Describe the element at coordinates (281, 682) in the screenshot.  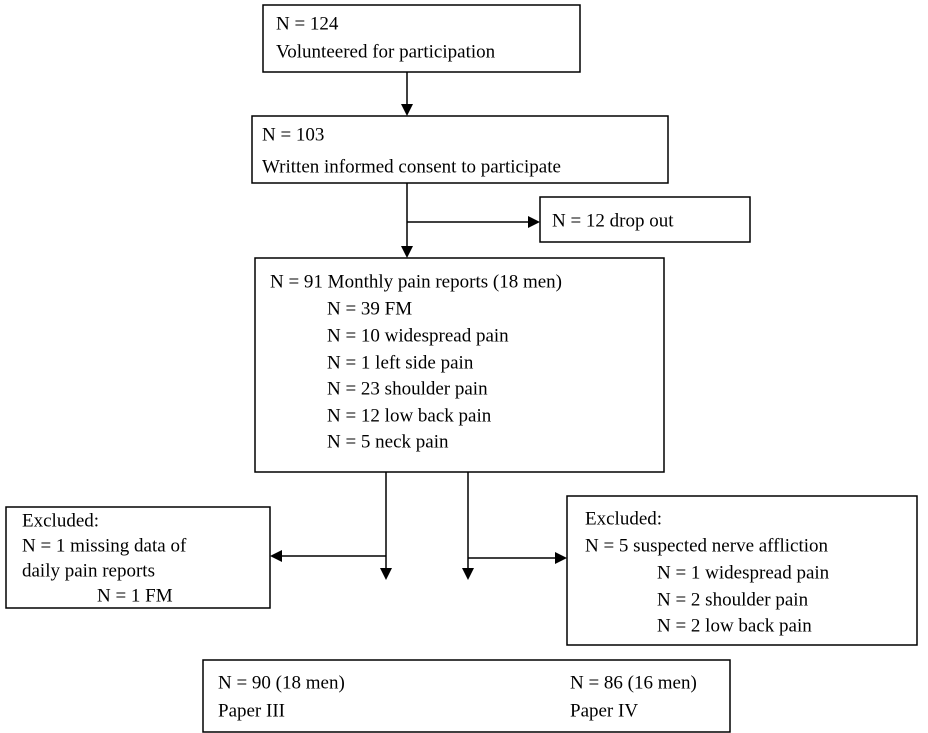
I see `node-text: N = 90 (18 men)` at that location.